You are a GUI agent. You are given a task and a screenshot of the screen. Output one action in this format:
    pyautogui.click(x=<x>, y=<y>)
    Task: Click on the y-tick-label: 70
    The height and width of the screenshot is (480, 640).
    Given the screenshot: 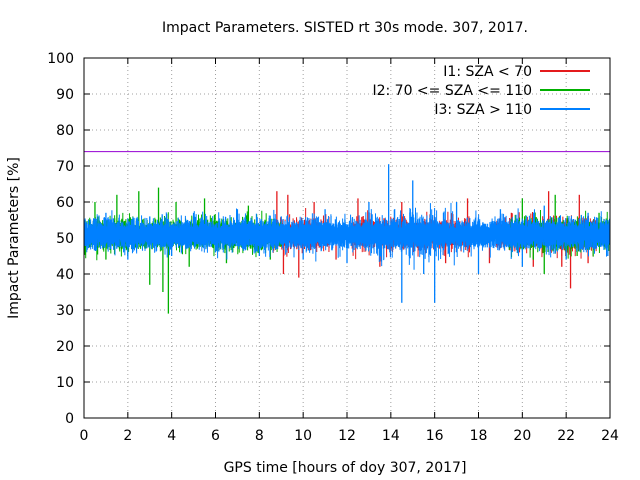 What is the action you would take?
    pyautogui.click(x=65, y=167)
    